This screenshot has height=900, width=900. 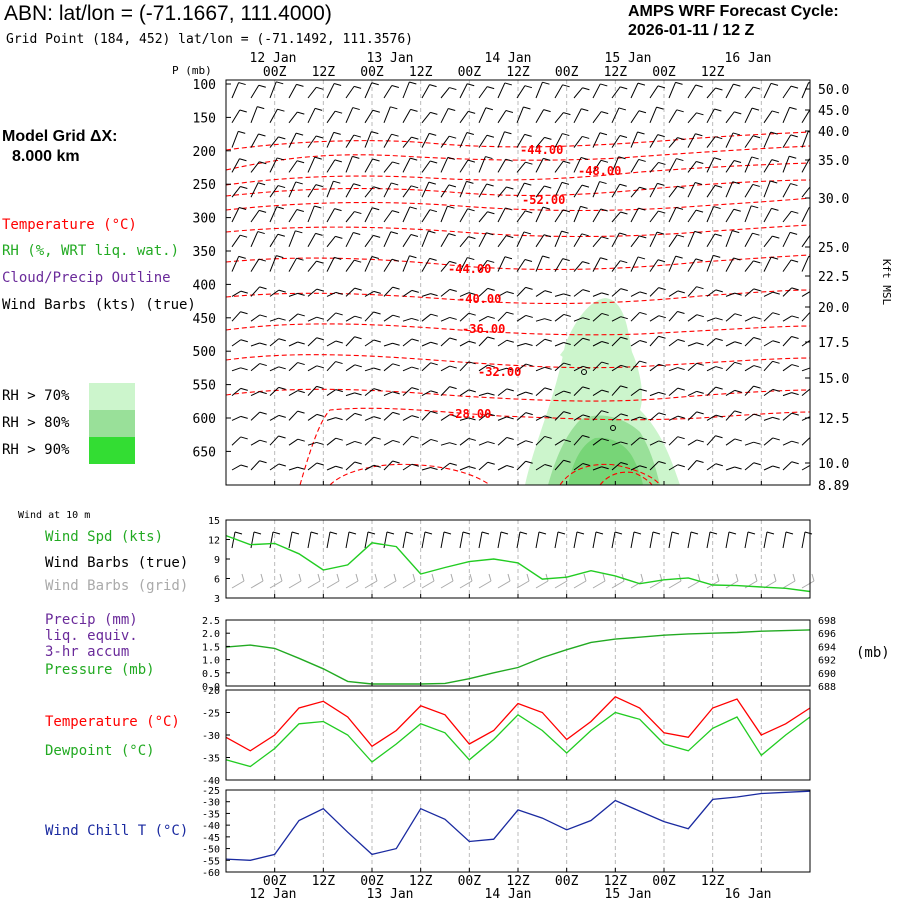 I want to click on top-hour-label: 12Z, so click(x=713, y=72).